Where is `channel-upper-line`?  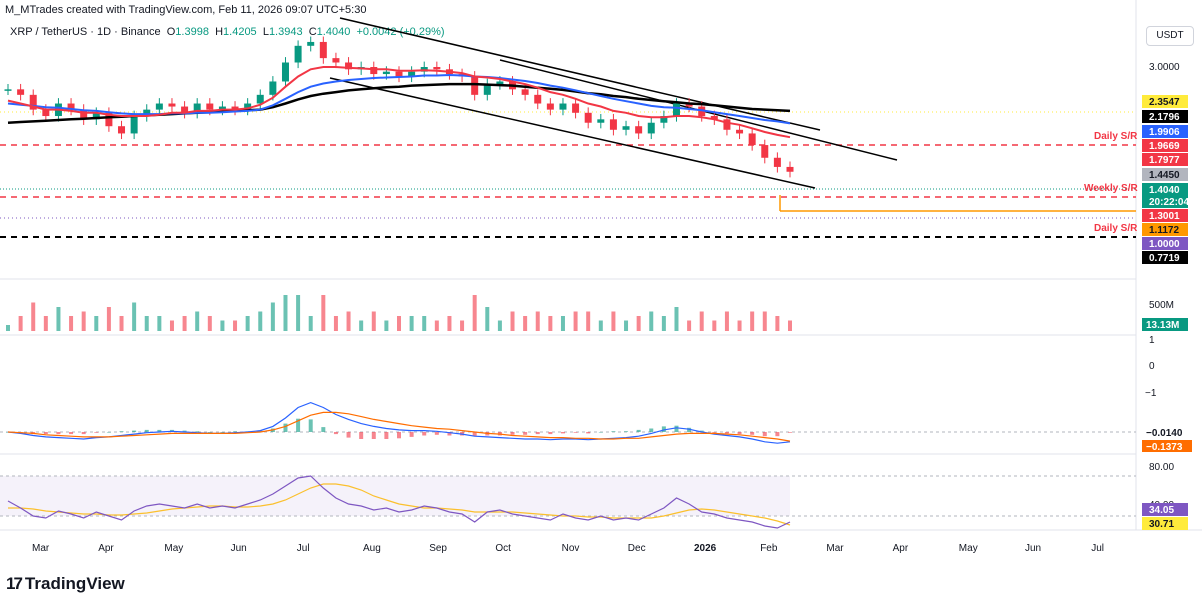
channel-upper-line is located at coordinates (580, 74).